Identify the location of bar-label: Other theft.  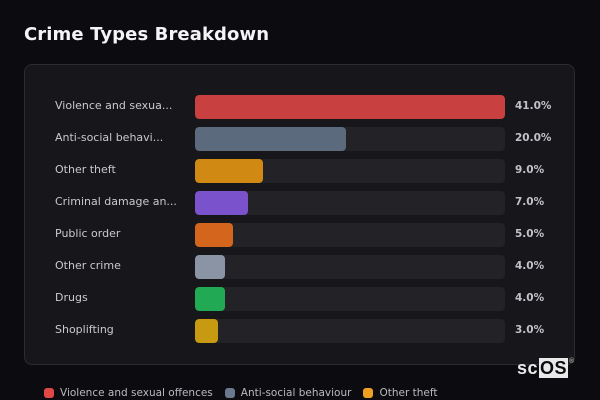
(85, 169).